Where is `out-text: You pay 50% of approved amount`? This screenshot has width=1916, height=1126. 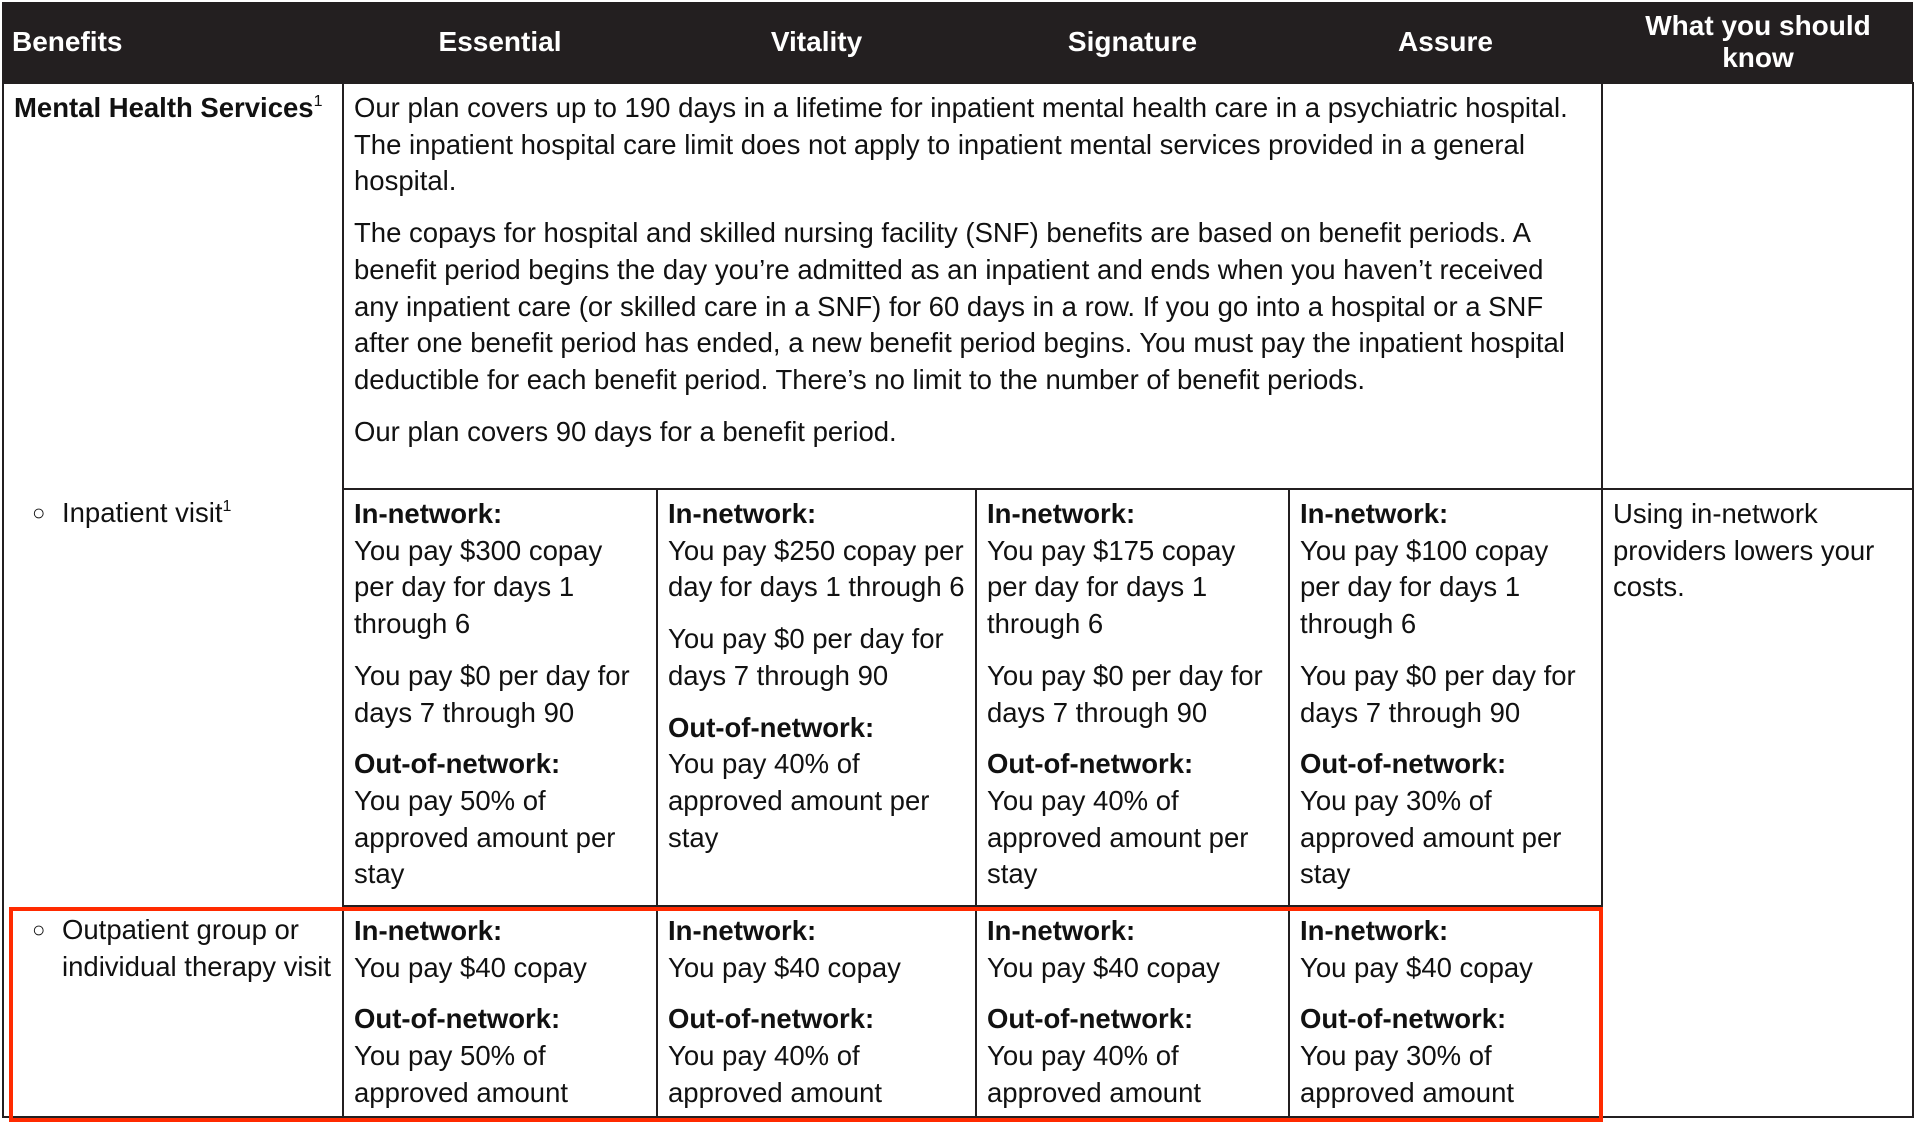 out-text: You pay 50% of approved amount is located at coordinates (461, 1074).